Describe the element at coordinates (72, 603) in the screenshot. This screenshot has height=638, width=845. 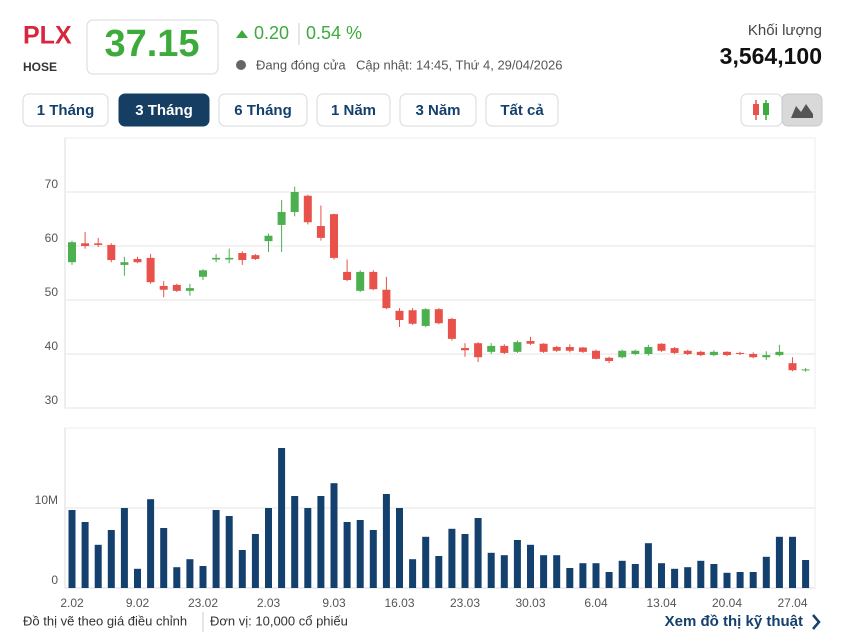
I see `x-tick-label: 2.02` at that location.